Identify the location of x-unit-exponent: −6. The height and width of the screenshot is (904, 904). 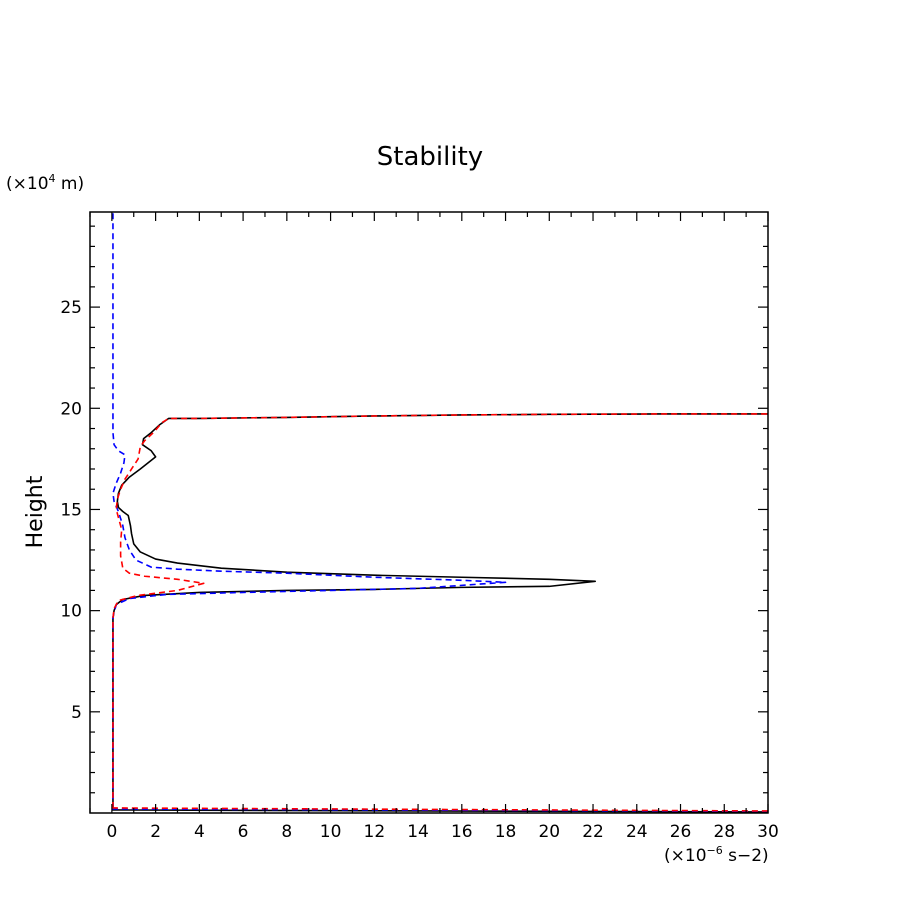
(715, 850).